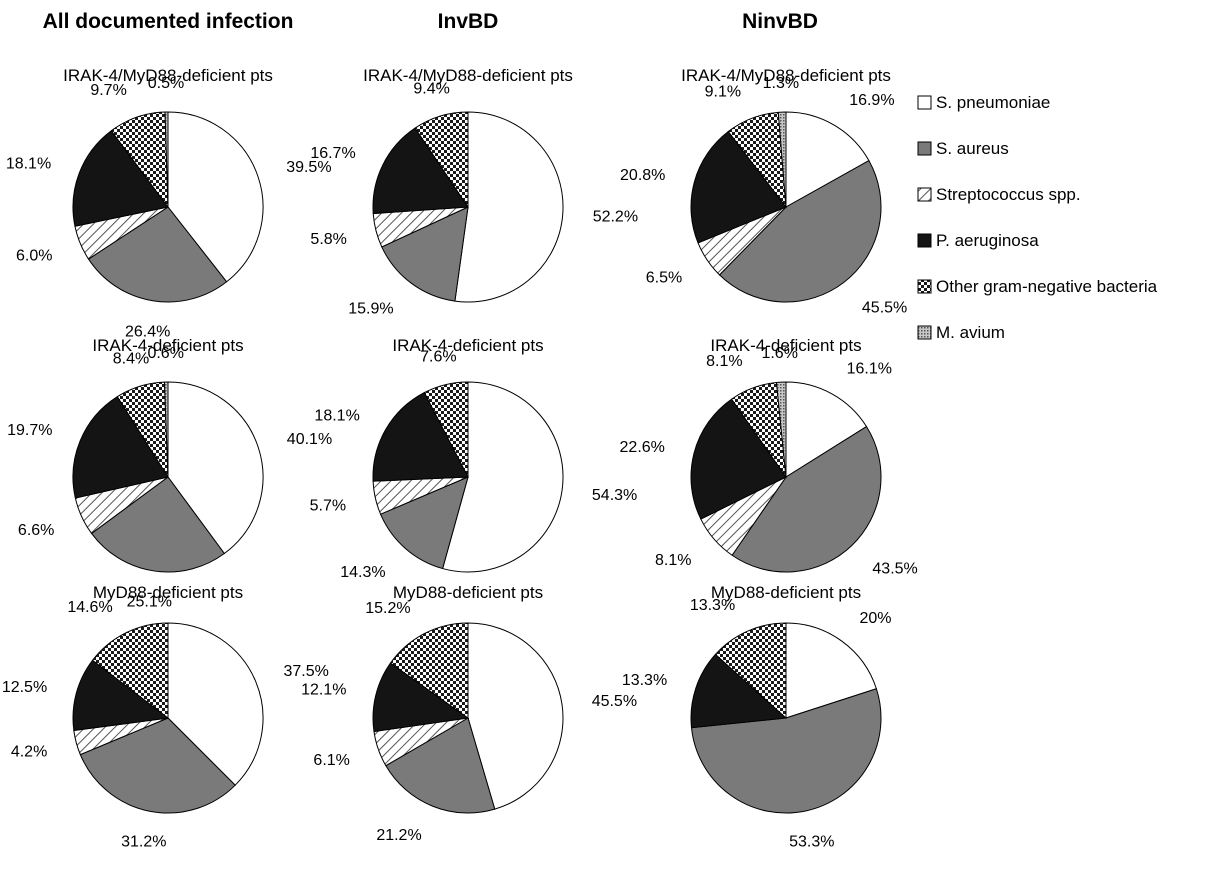 This screenshot has width=1228, height=873. What do you see at coordinates (108, 90) in the screenshot?
I see `data-label-other-gram-negative-bacteria: 9.7%` at bounding box center [108, 90].